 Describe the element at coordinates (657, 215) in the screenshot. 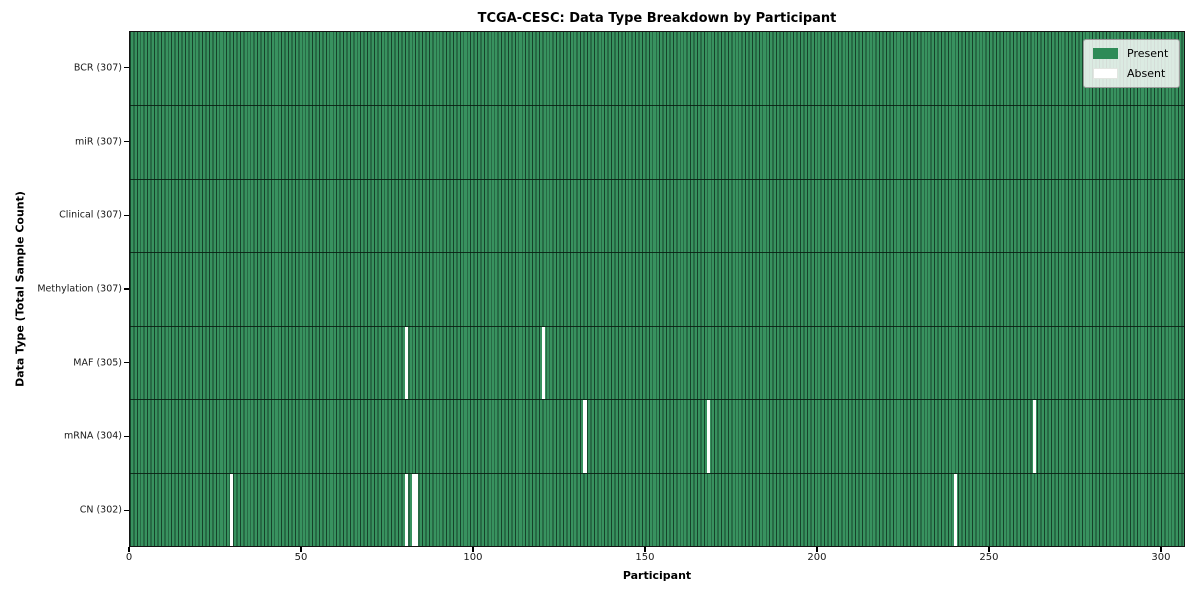

I see `heatmap-row-clinical` at that location.